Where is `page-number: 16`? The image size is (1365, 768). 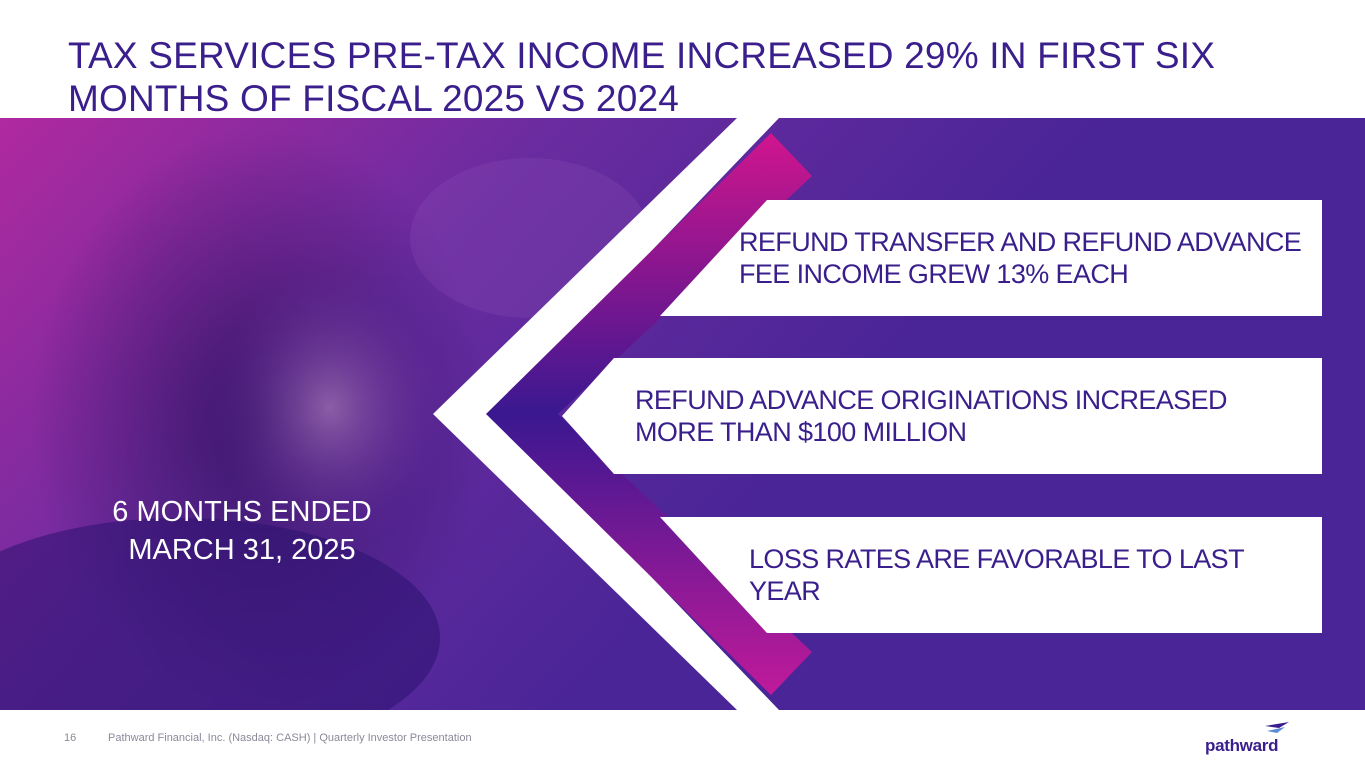
page-number: 16 is located at coordinates (70, 738).